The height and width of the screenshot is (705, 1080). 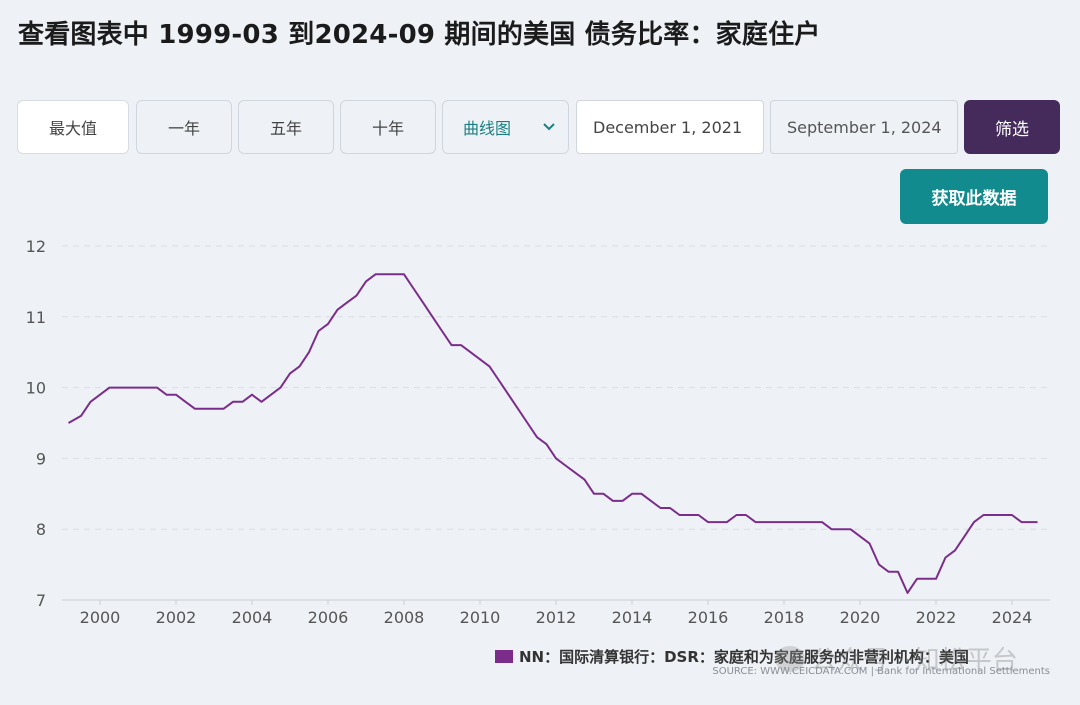 I want to click on legend-label: NN：国际清算银行：DSR：家庭和为家庭服务的非营利机构：美国, so click(x=744, y=657).